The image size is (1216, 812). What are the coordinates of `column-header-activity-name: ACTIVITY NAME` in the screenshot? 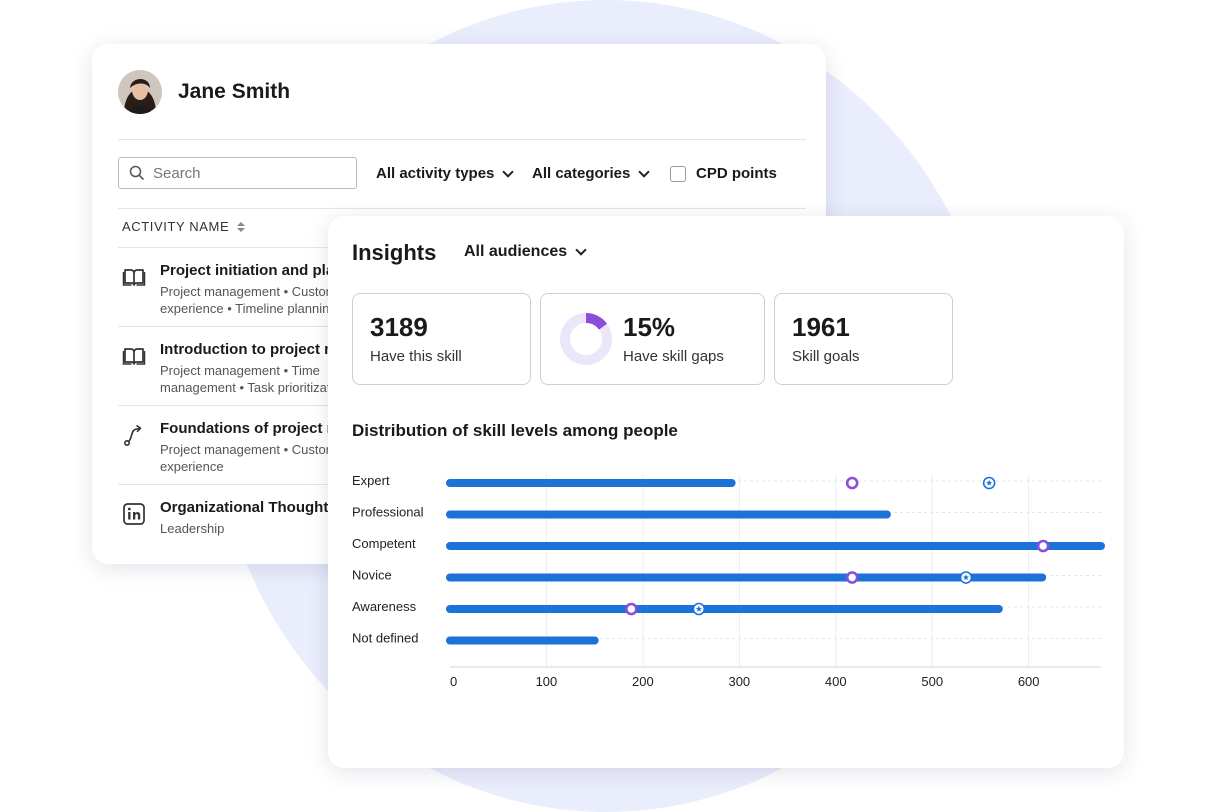 It's located at (184, 226).